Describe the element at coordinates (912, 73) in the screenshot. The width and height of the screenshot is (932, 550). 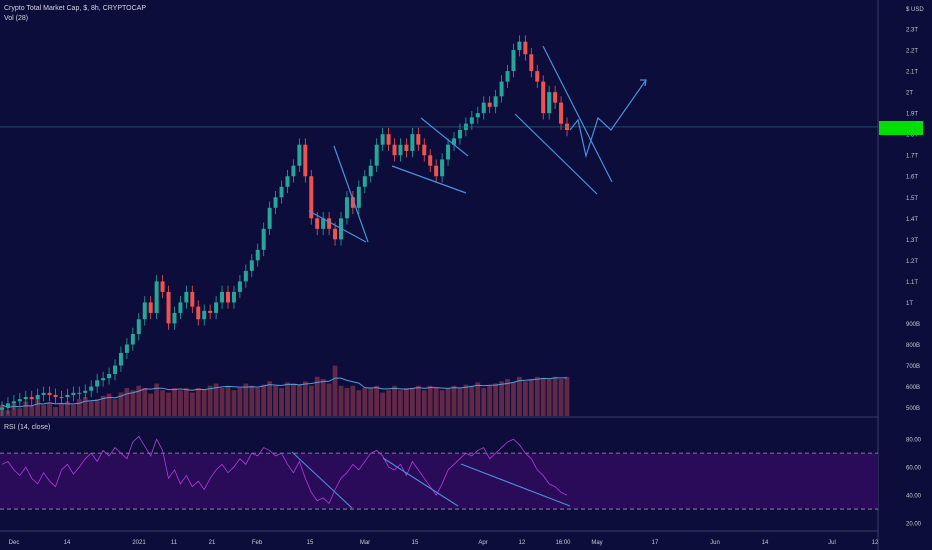
I see `price-axis-tick: 2.1T` at that location.